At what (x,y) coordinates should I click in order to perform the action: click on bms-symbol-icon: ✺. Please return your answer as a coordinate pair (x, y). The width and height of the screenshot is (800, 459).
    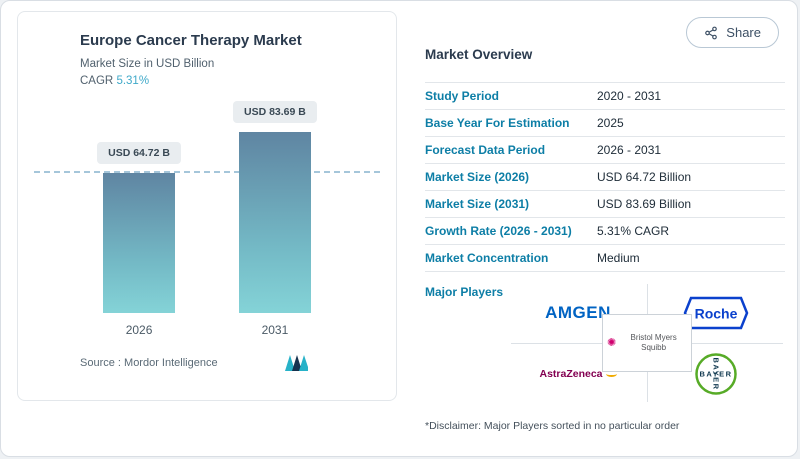
    Looking at the image, I should click on (612, 342).